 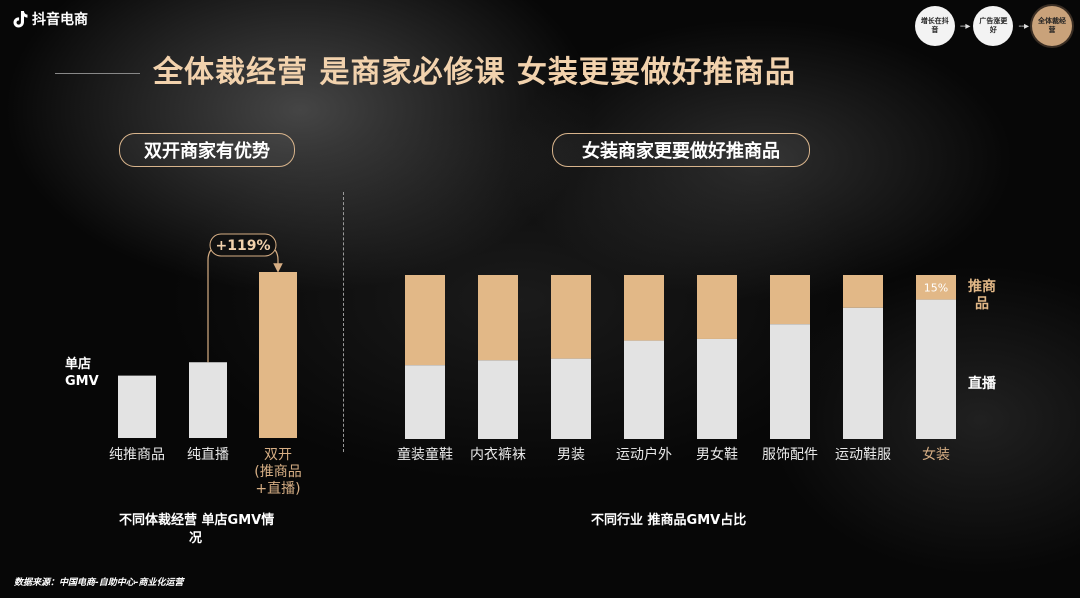 I want to click on left-tick-label-2-1: (推商品, so click(x=277, y=472).